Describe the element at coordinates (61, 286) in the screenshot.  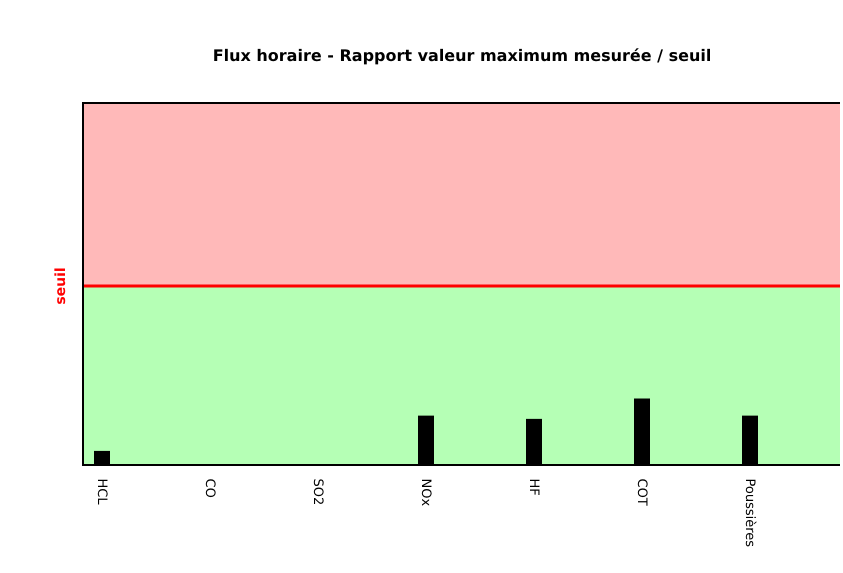
I see `ref-line-label: seuil` at that location.